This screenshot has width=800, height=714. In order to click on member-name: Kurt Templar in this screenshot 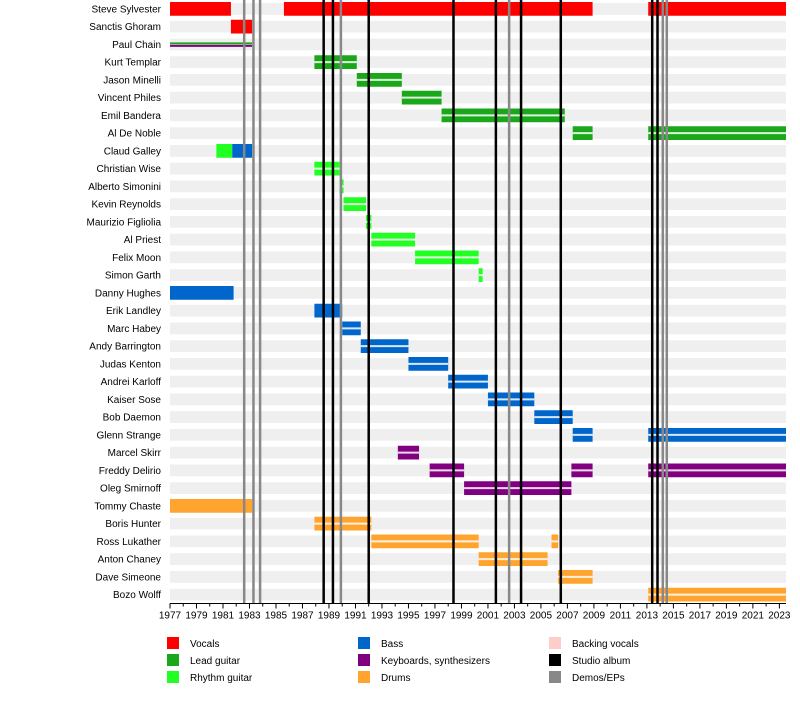, I will do `click(132, 63)`.